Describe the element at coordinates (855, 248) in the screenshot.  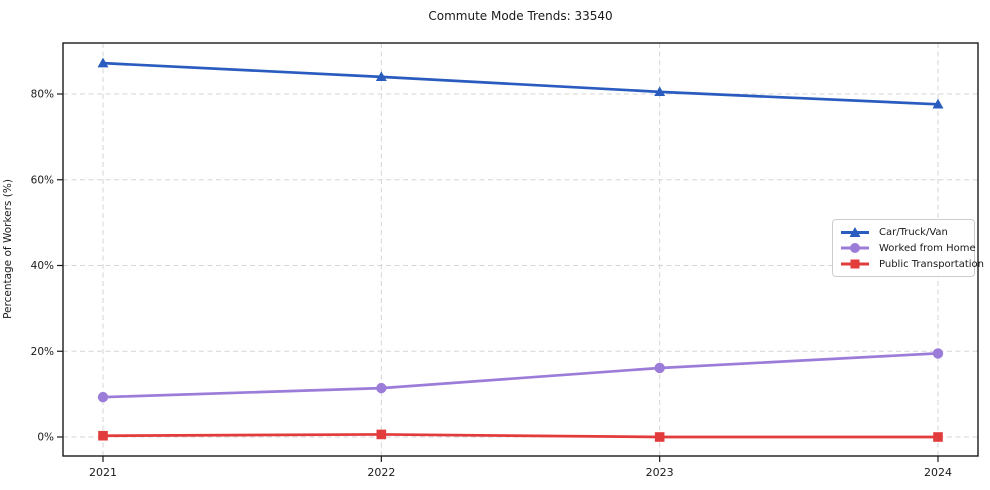
I see `legend-marker-circle-icon` at that location.